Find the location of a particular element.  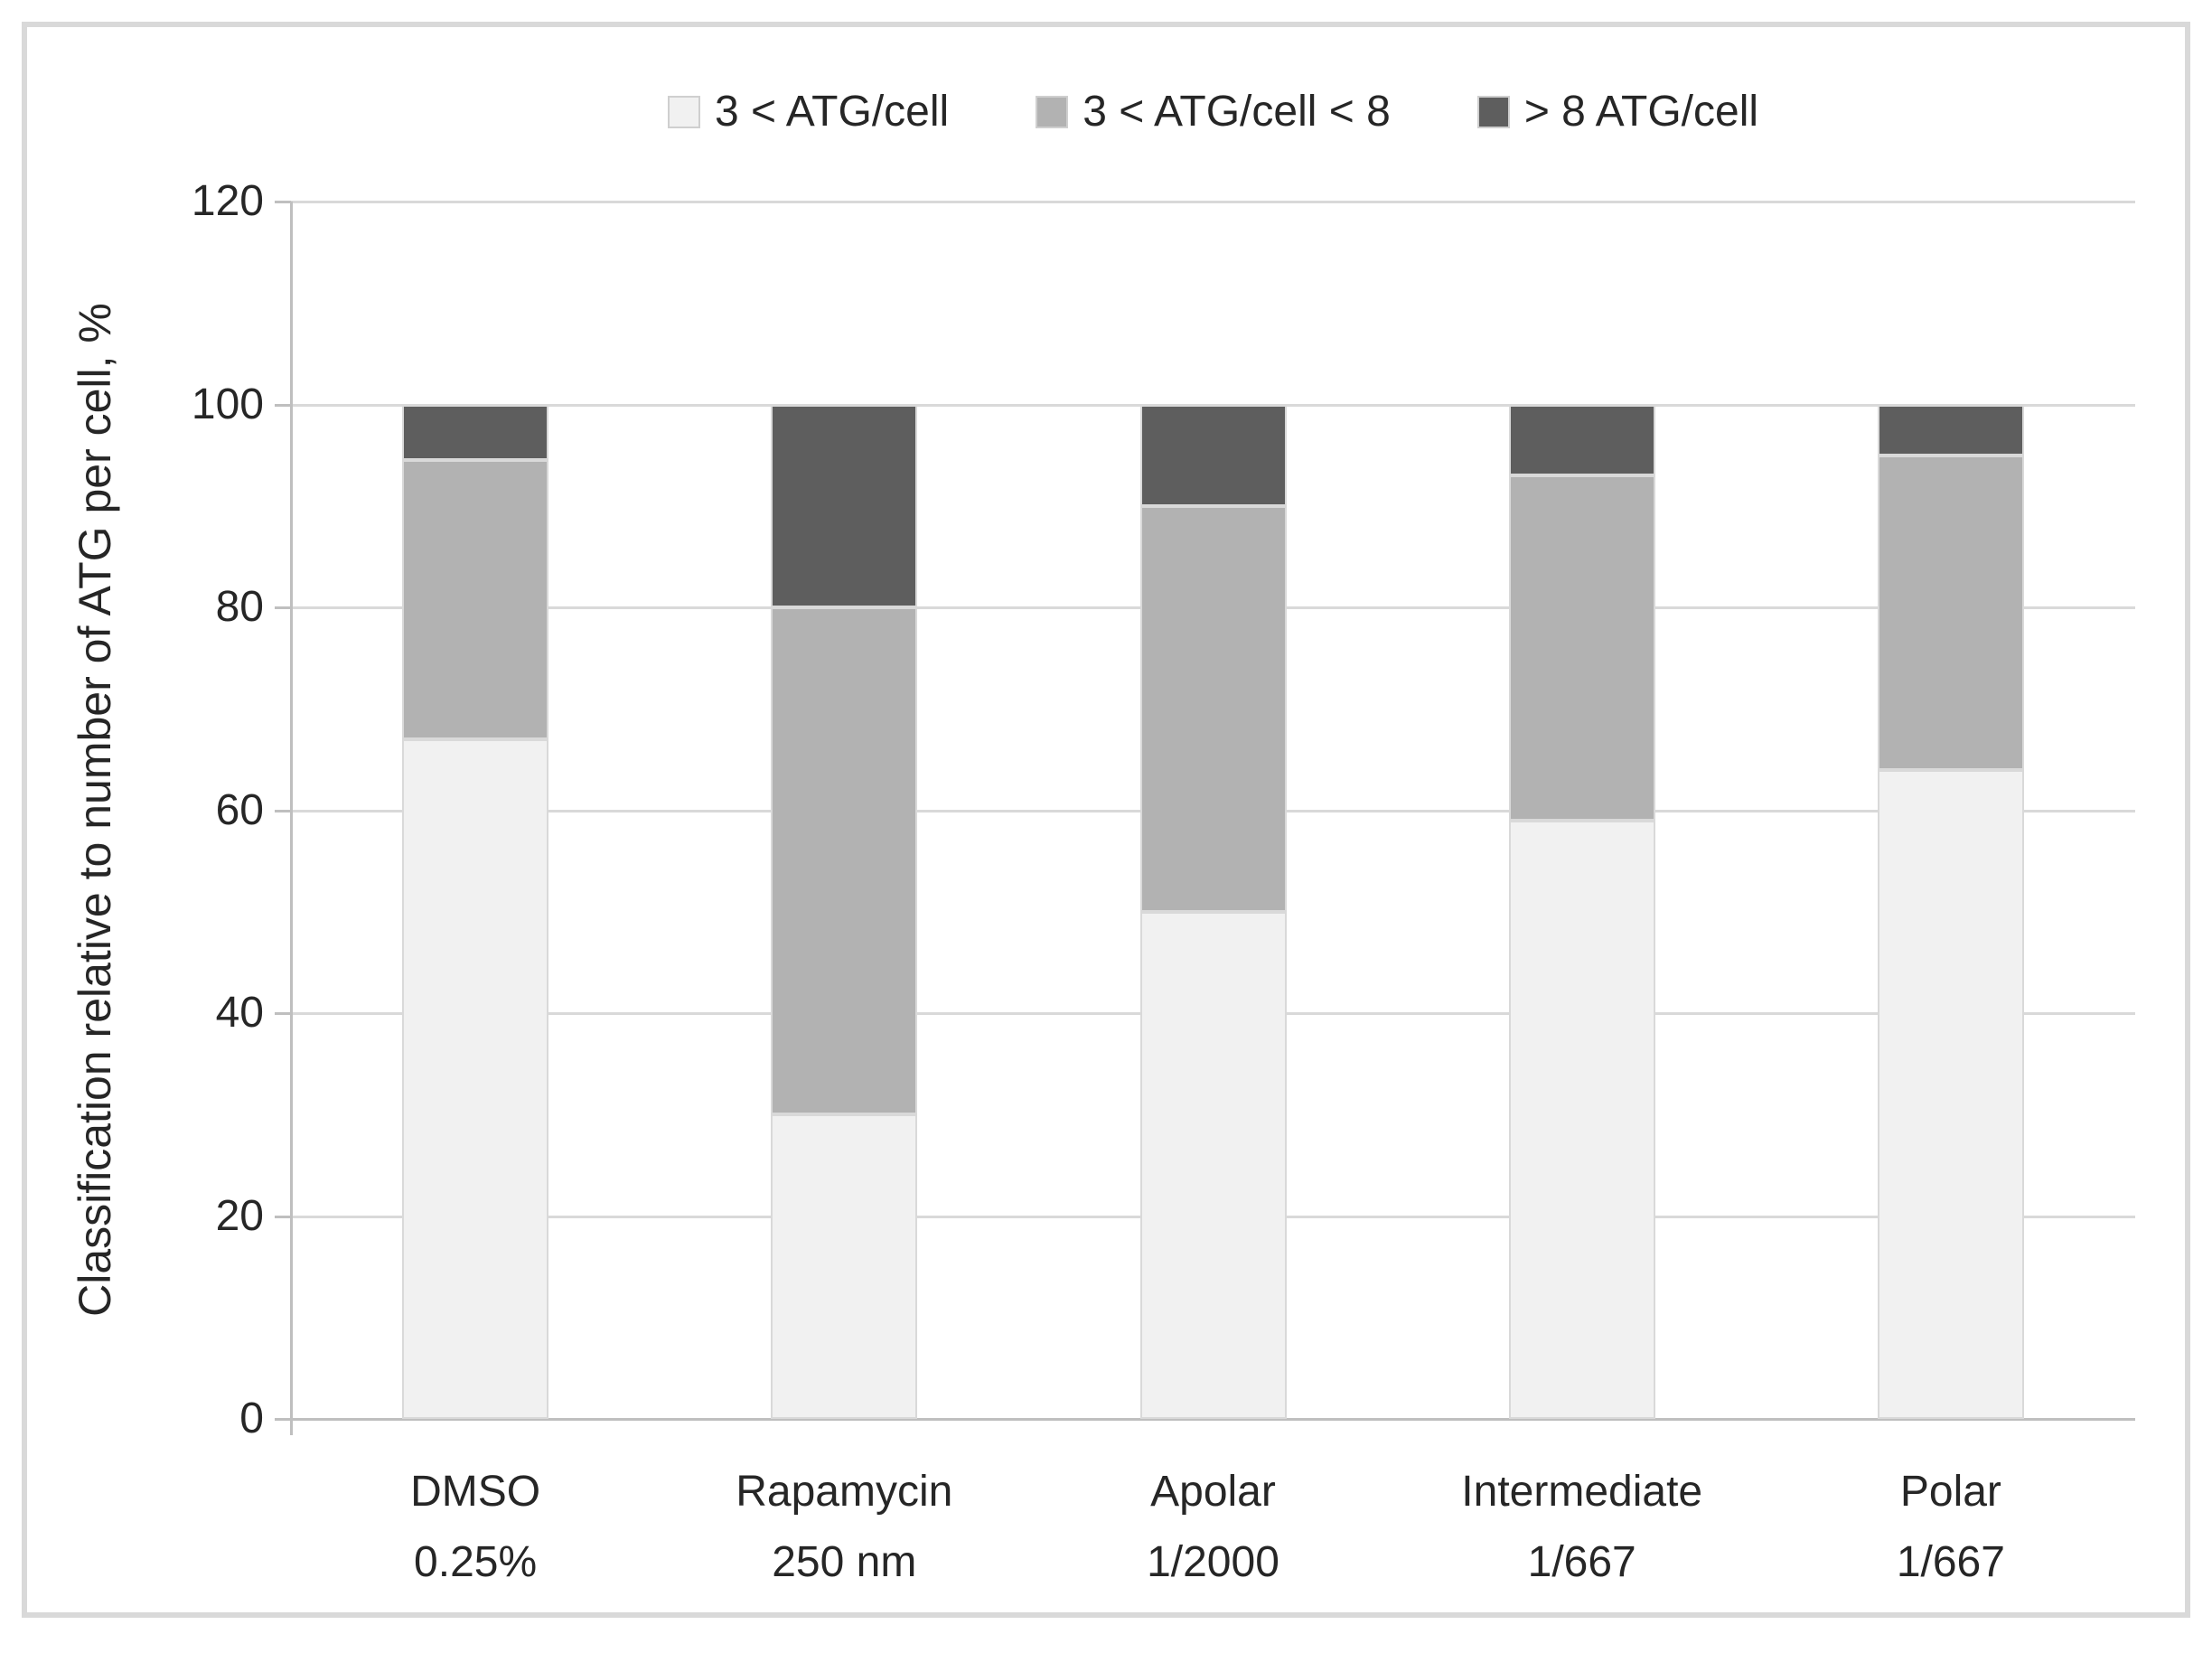

y-axis-line is located at coordinates (291, 818).